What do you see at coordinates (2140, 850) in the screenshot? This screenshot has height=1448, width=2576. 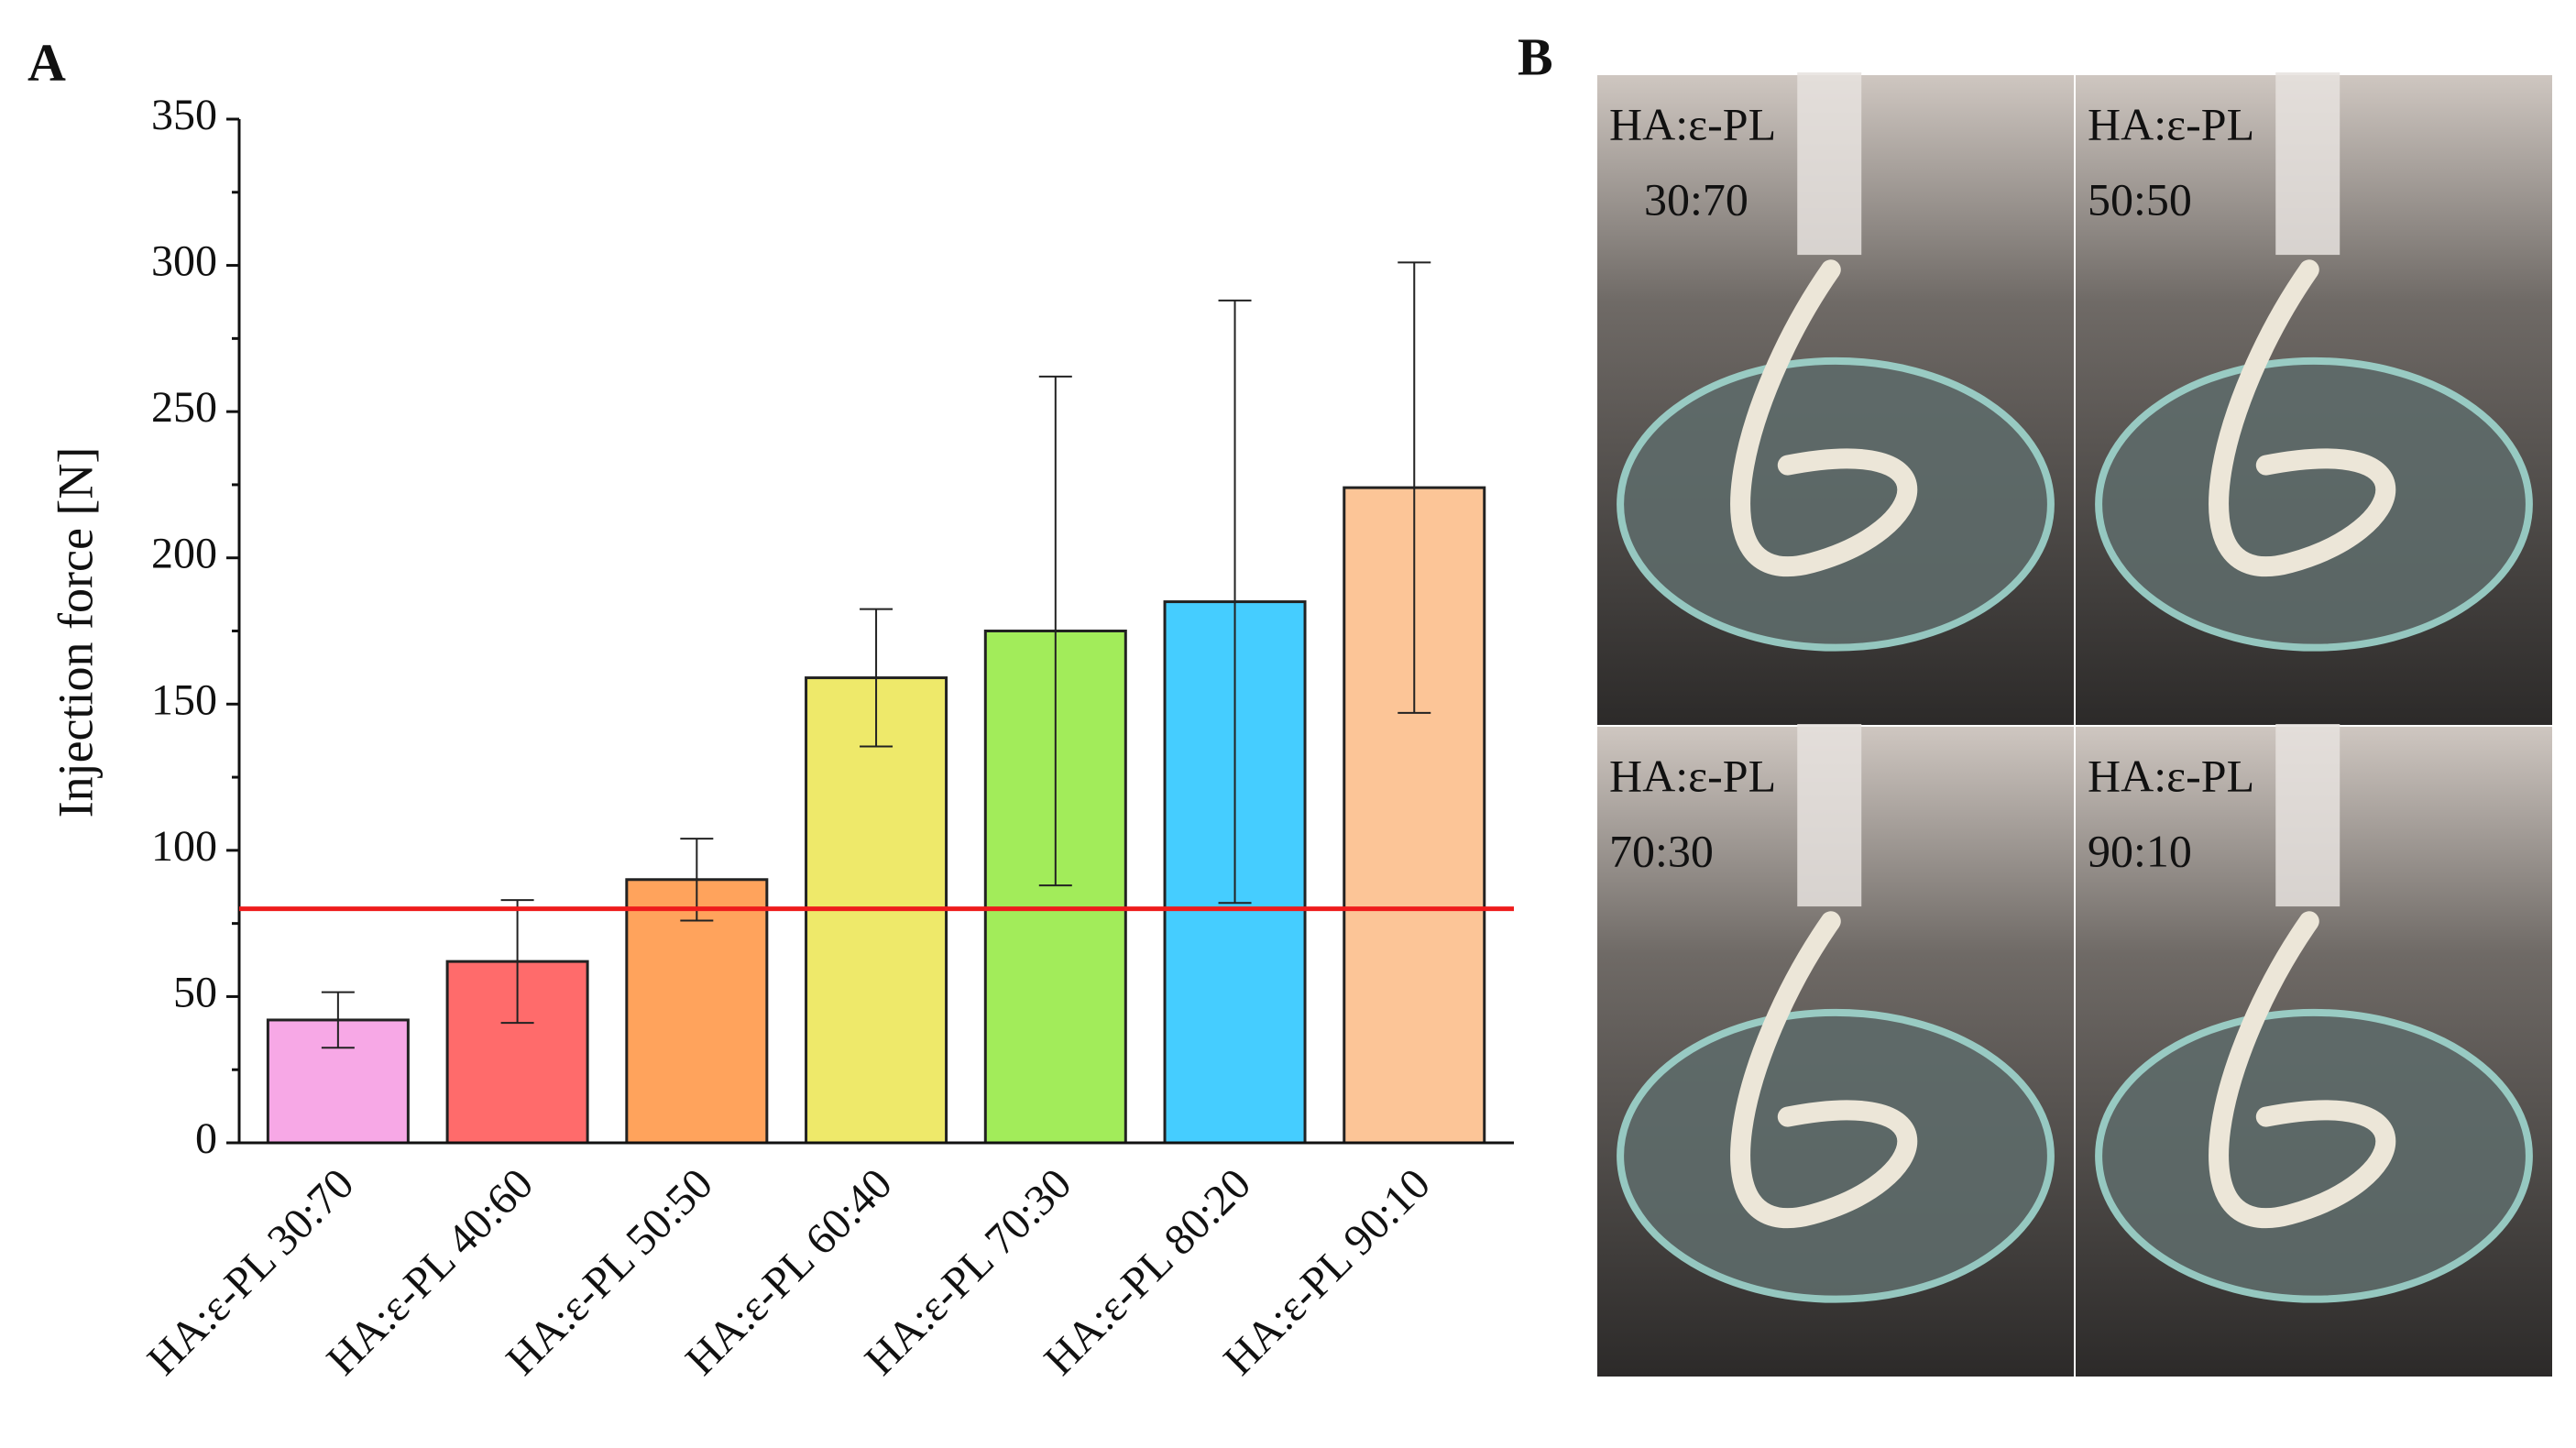 I see `photo-label: 90:10` at bounding box center [2140, 850].